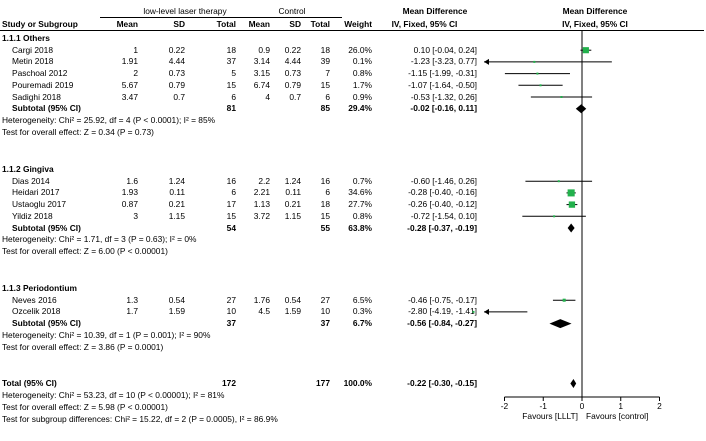 The height and width of the screenshot is (441, 706). Describe the element at coordinates (443, 215) in the screenshot. I see `study-ci: -0.72 [-1.54, 0.10]` at that location.